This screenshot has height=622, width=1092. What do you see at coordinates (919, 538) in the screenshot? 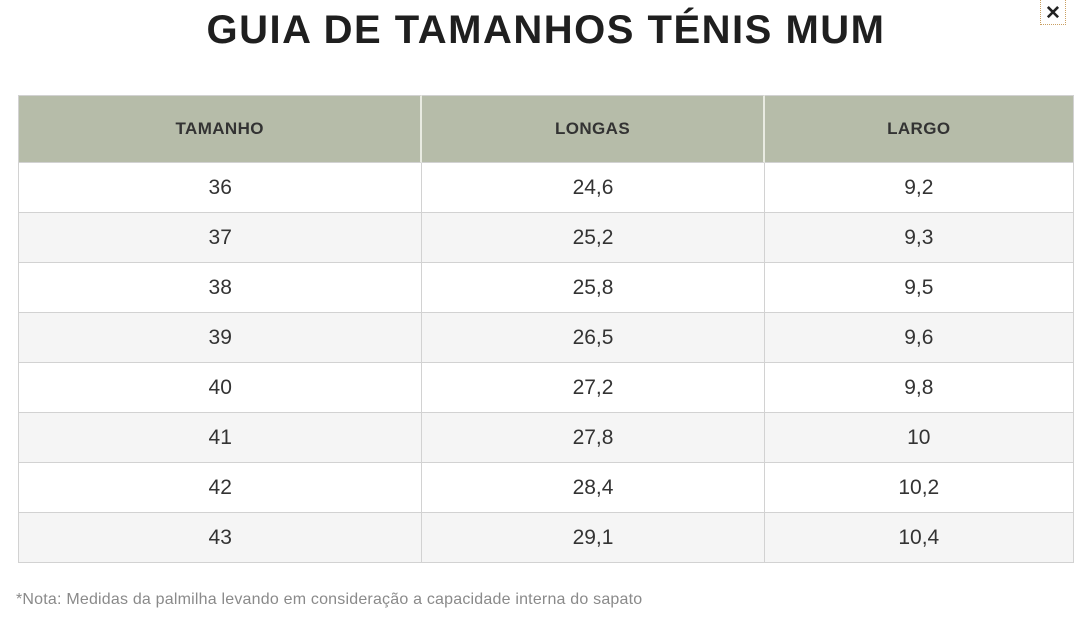
I see `cell-largo: 10,4` at bounding box center [919, 538].